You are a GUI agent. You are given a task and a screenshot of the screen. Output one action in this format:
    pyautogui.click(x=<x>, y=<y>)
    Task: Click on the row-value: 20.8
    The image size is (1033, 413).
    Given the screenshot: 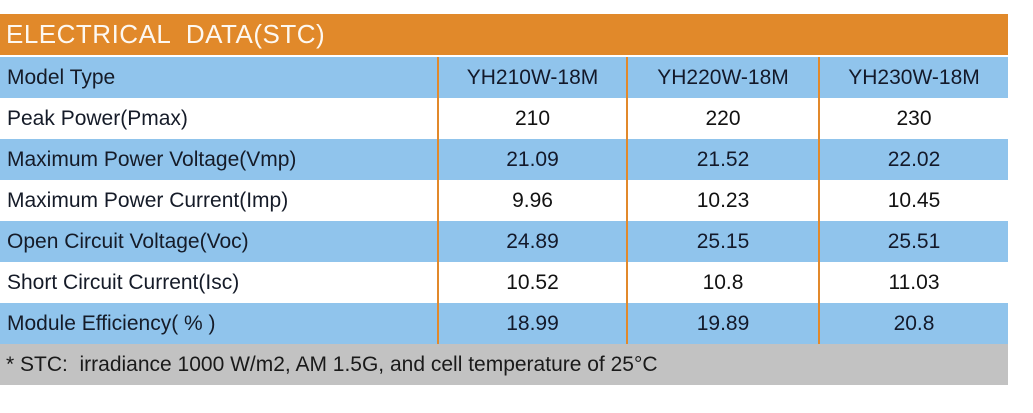 What is the action you would take?
    pyautogui.click(x=913, y=323)
    